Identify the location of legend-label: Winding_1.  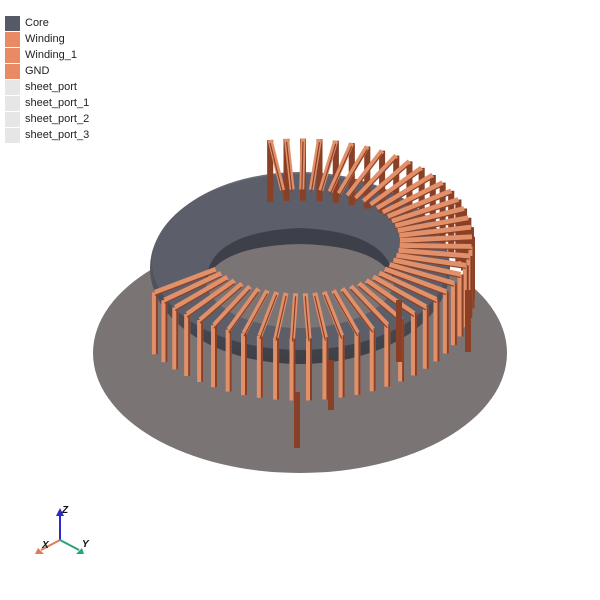
(51, 55).